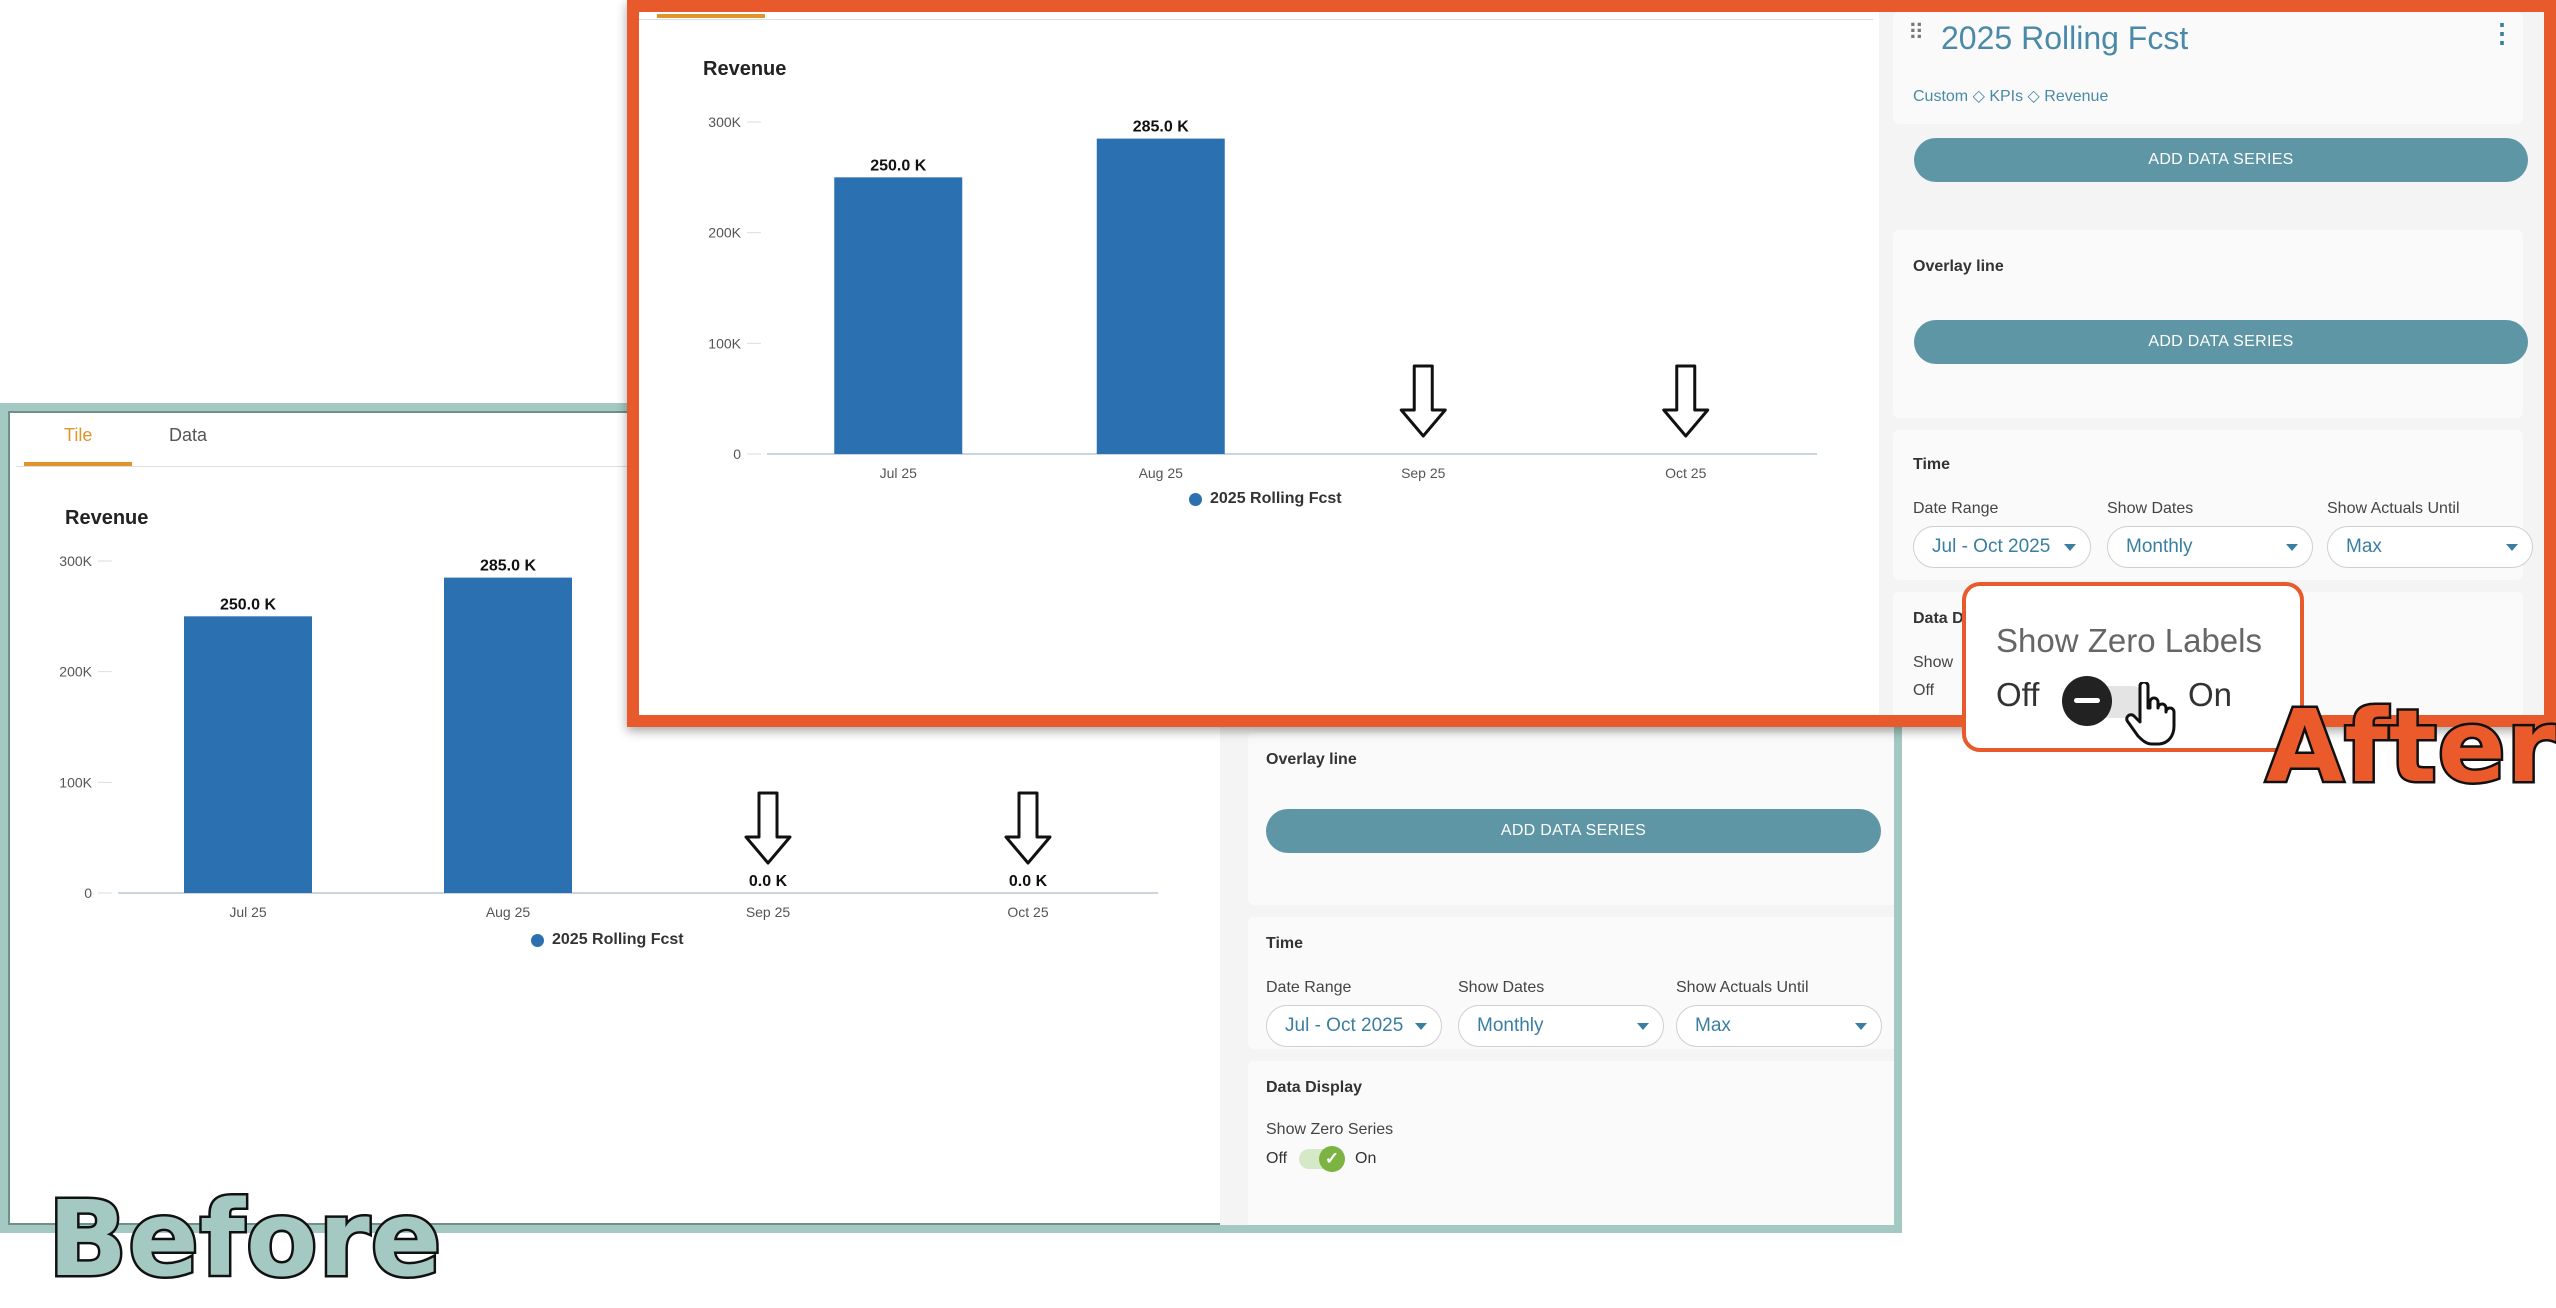  Describe the element at coordinates (2410, 747) in the screenshot. I see `after-badge: After` at that location.